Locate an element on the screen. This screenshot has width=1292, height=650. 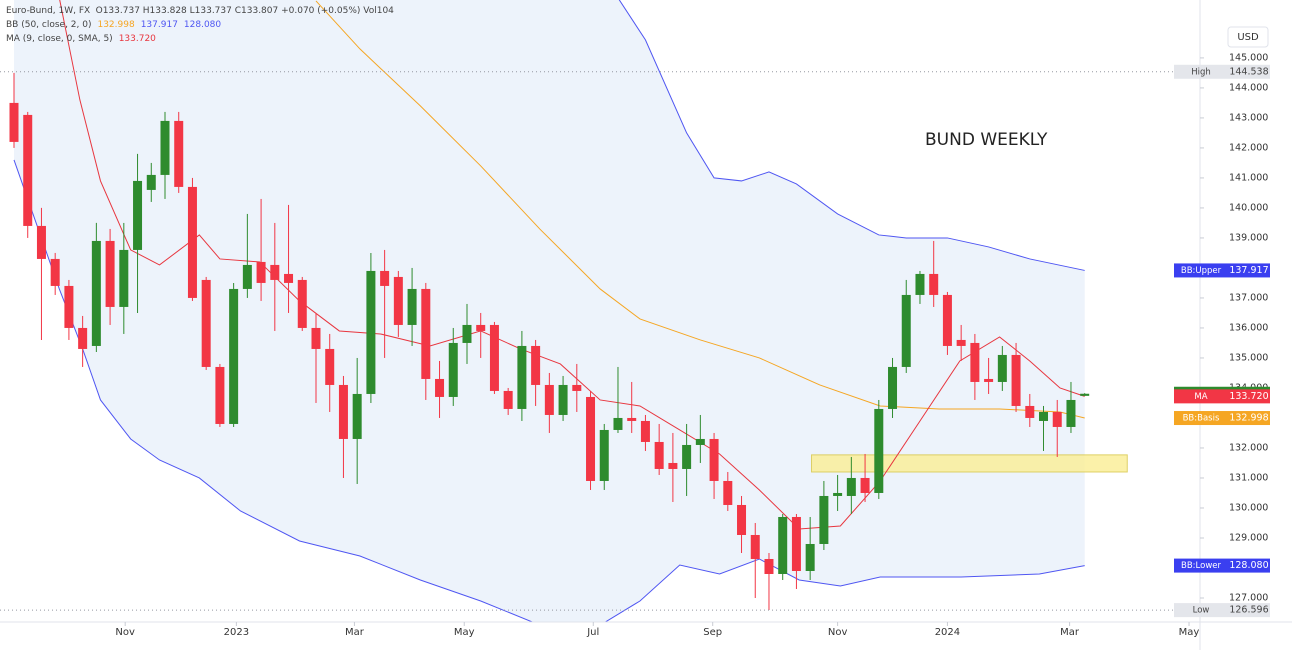
price-tag-value: 133.720 is located at coordinates (1248, 396).